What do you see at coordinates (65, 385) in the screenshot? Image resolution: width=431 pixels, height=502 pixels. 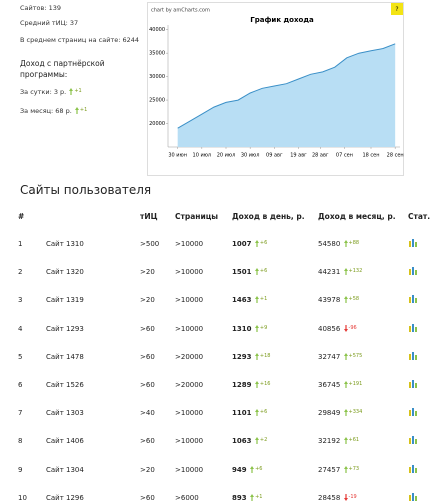 I see `cell: Сайт 1526` at bounding box center [65, 385].